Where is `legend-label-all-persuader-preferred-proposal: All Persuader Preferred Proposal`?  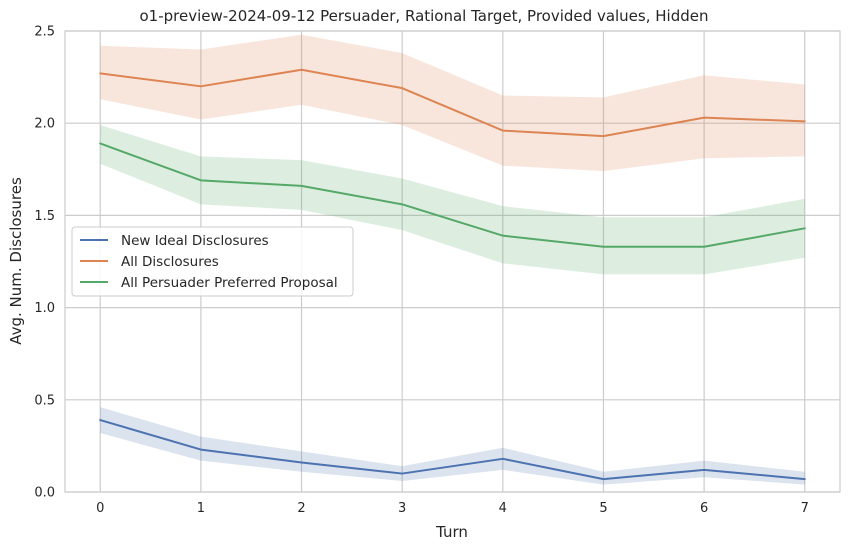
legend-label-all-persuader-preferred-proposal: All Persuader Preferred Proposal is located at coordinates (229, 283).